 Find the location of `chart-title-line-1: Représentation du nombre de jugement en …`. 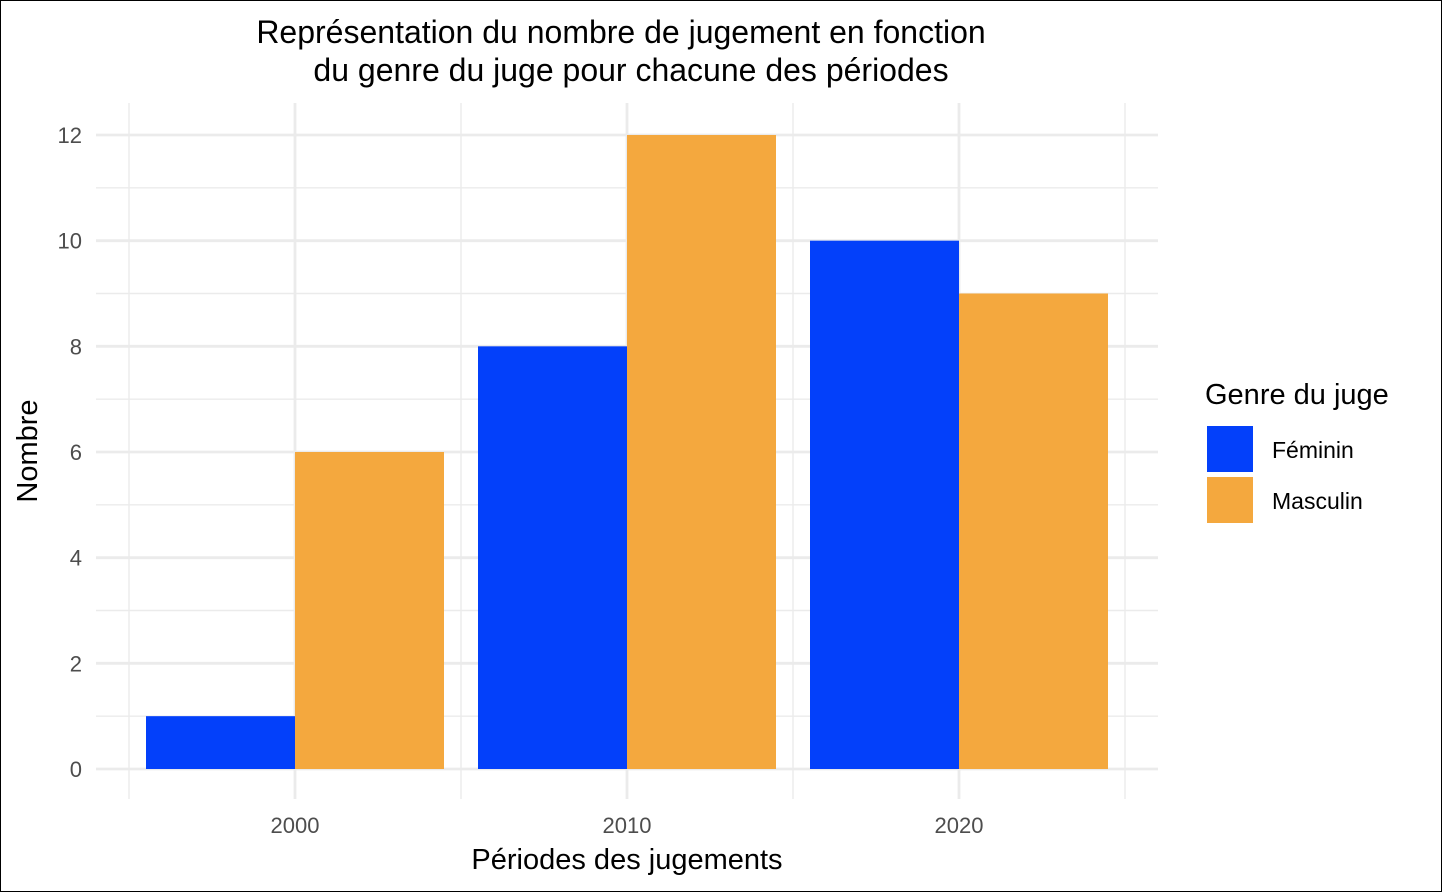

chart-title-line-1: Représentation du nombre de jugement en … is located at coordinates (620, 32).